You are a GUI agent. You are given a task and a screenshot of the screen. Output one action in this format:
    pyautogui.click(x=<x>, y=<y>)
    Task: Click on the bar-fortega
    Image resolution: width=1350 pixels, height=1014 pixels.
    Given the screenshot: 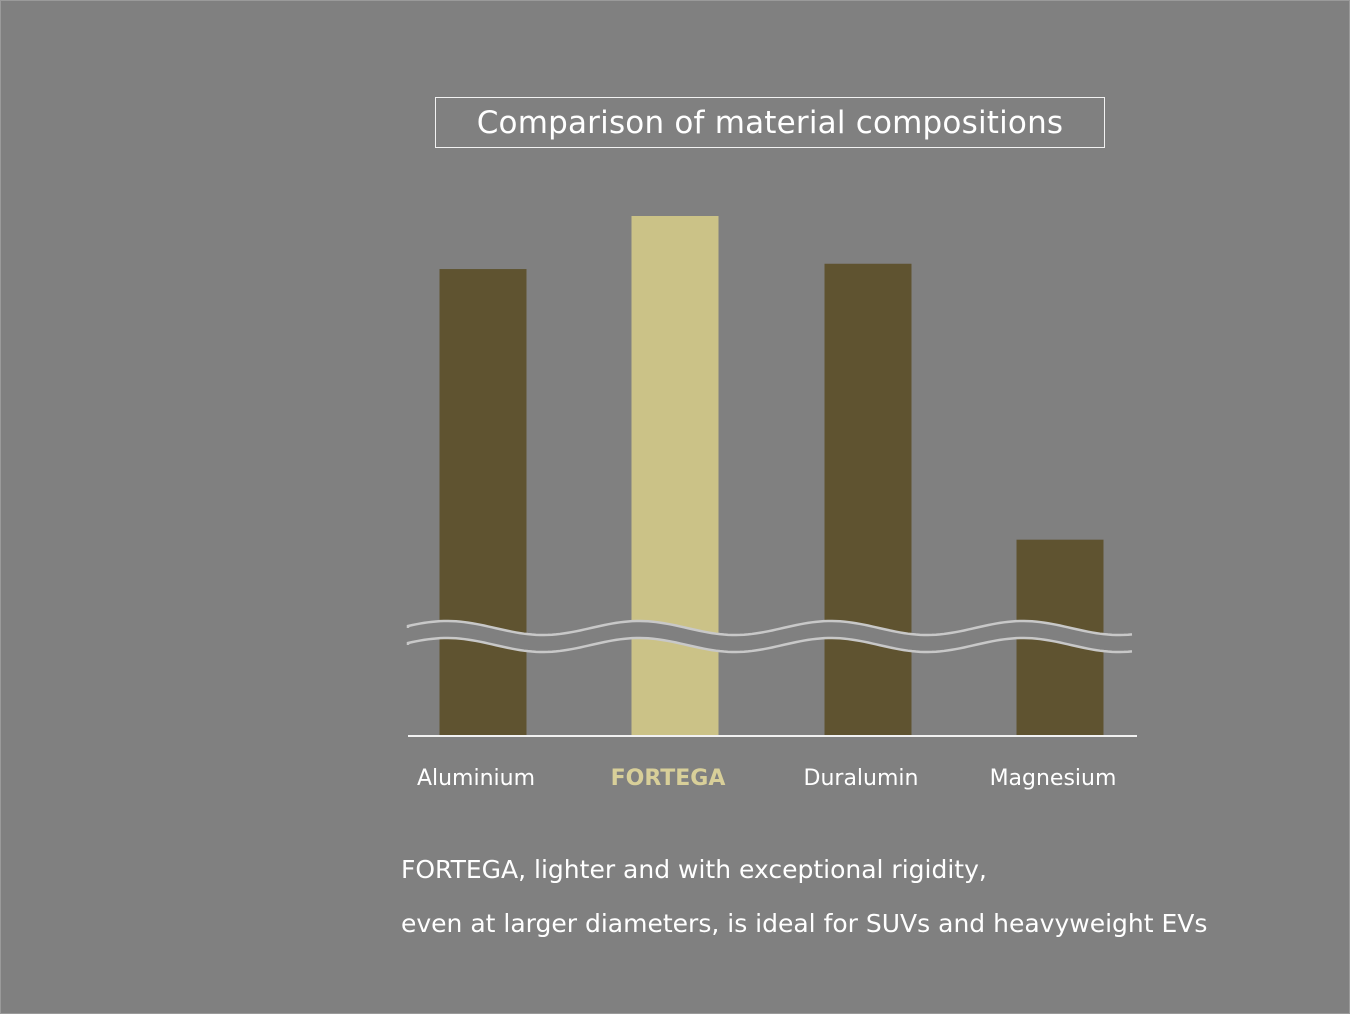 What is the action you would take?
    pyautogui.click(x=675, y=476)
    